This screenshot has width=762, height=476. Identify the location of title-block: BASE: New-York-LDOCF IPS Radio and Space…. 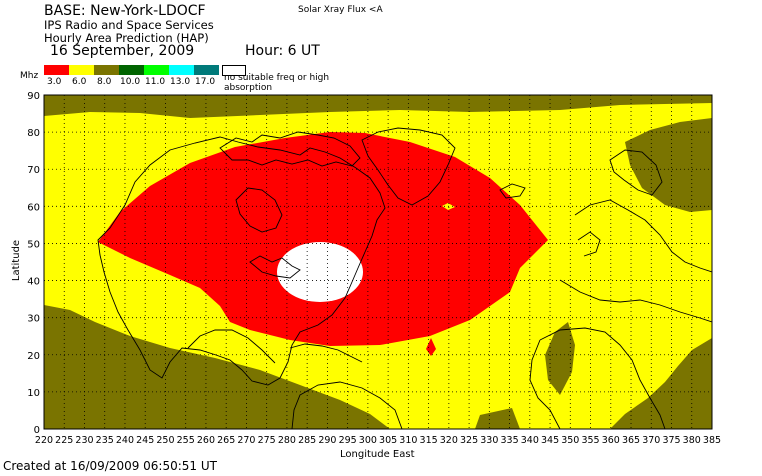
(129, 24).